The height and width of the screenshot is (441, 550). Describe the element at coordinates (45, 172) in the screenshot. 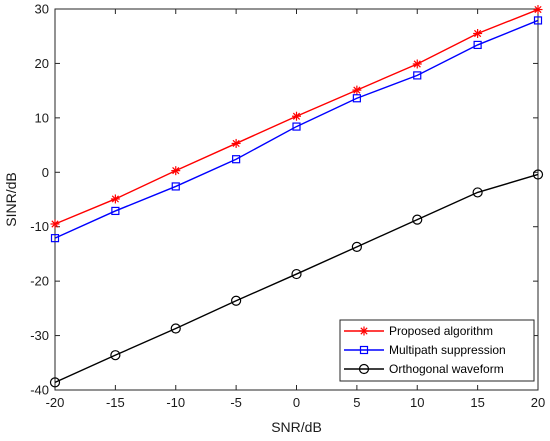

I see `y-tick-label: 0` at that location.